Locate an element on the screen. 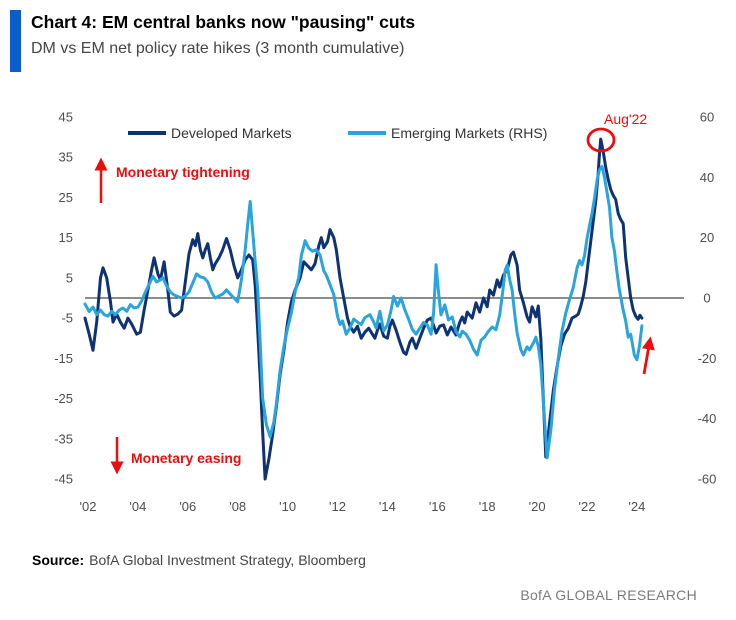  right-axis-tick: -60 is located at coordinates (707, 479).